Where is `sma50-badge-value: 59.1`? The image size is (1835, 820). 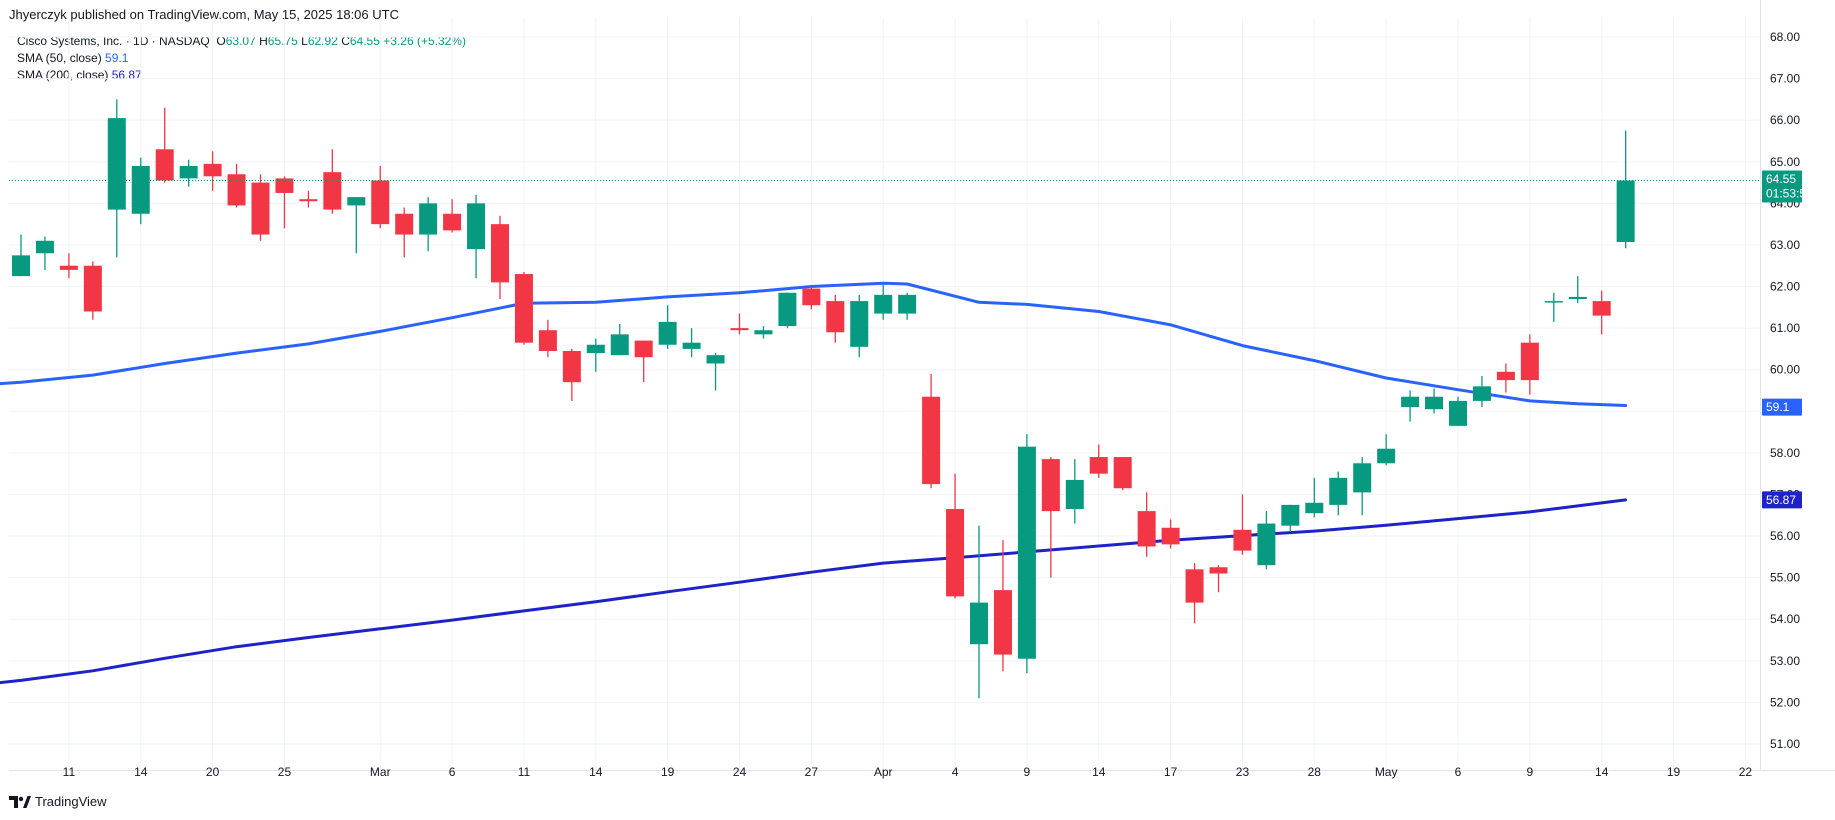
sma50-badge-value: 59.1 is located at coordinates (1778, 407).